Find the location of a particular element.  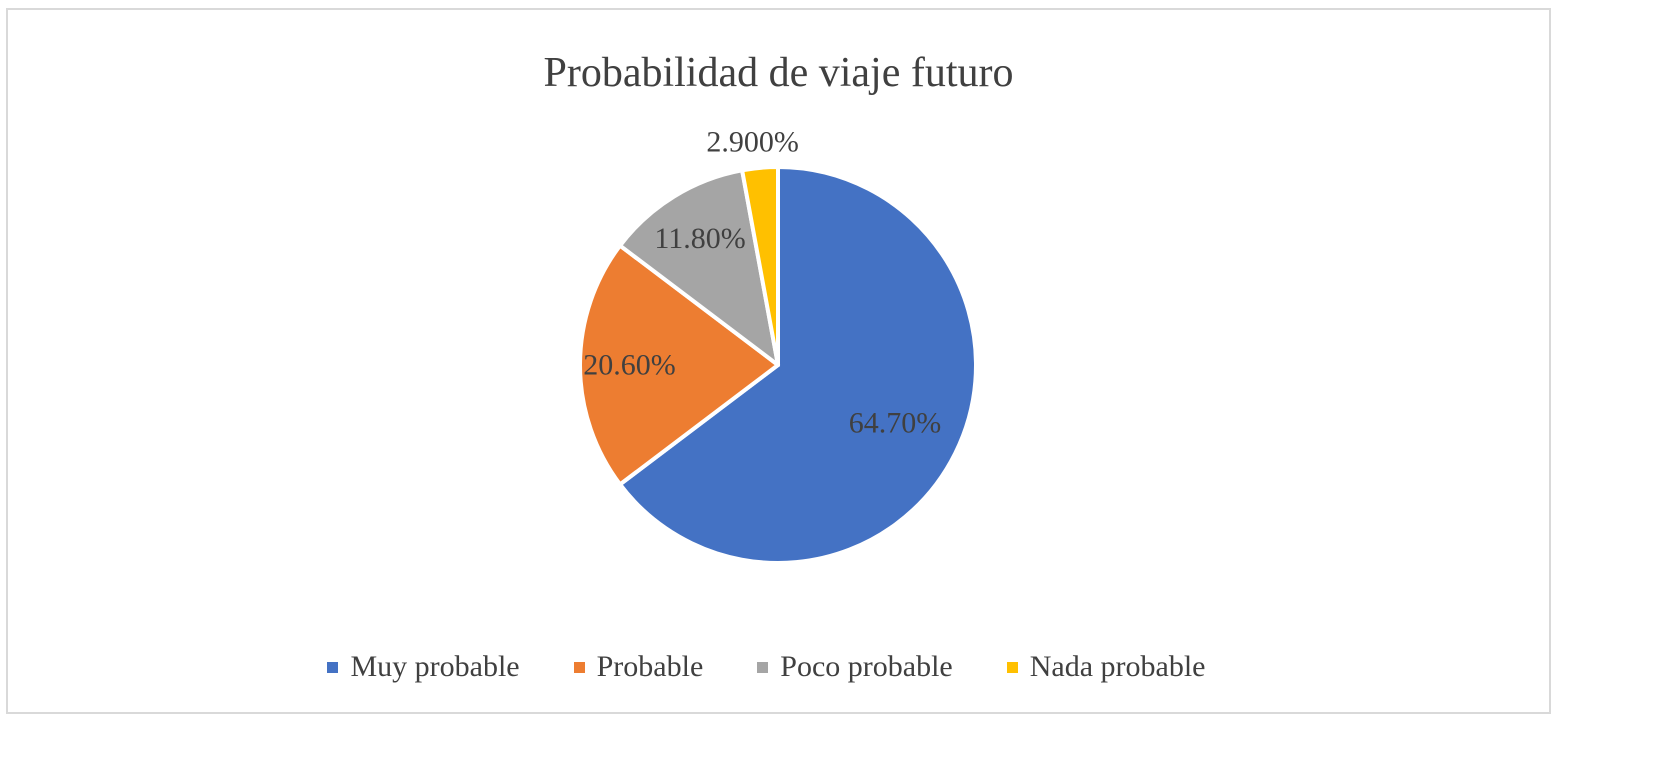

legend-label-muy-probable: Muy probable is located at coordinates (435, 666).